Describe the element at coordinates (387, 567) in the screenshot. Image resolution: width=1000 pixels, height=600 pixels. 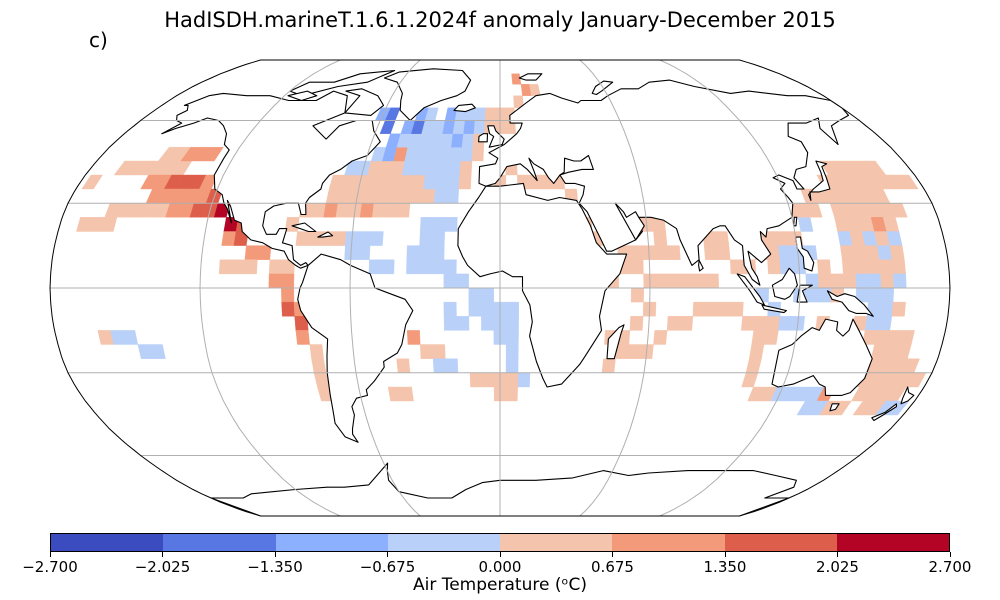
I see `colorbar-tick-label: −0.675` at that location.